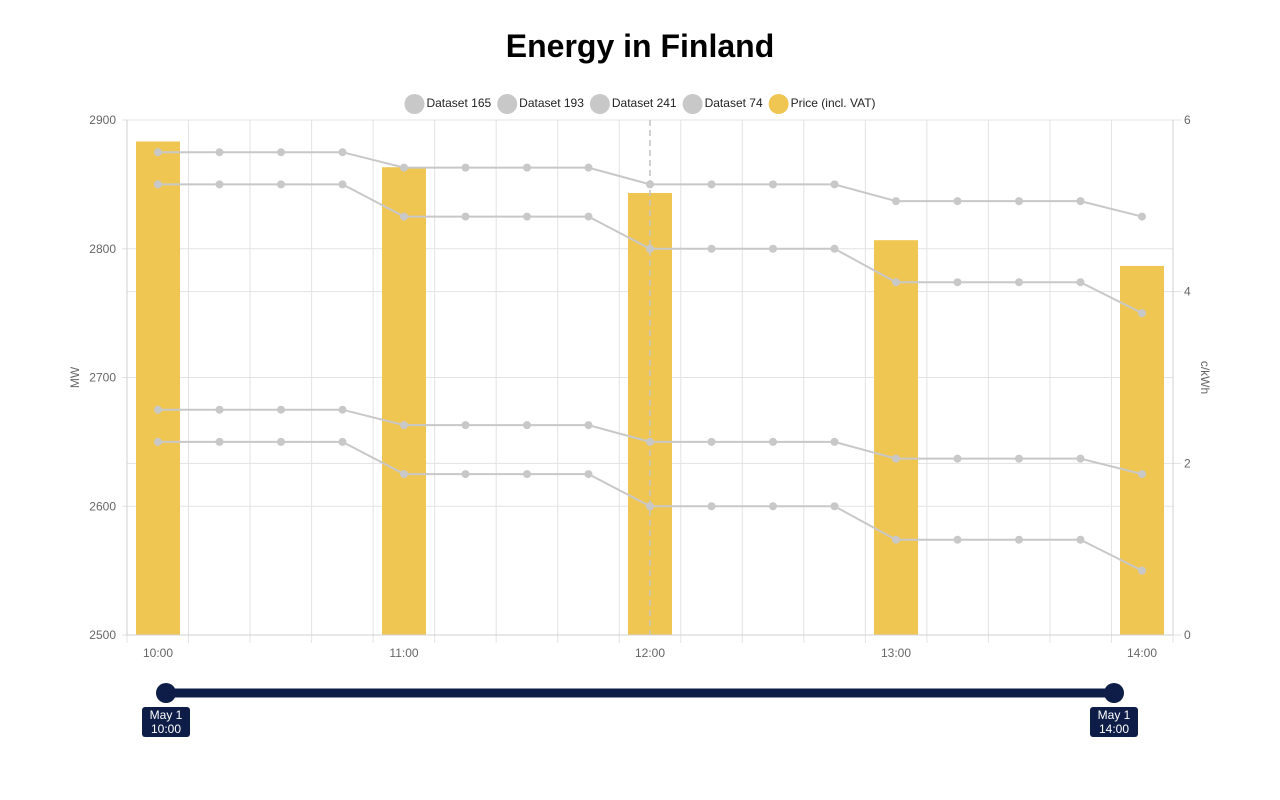 This screenshot has height=800, width=1280. What do you see at coordinates (1187, 463) in the screenshot?
I see `y-right-tick-label: 2` at bounding box center [1187, 463].